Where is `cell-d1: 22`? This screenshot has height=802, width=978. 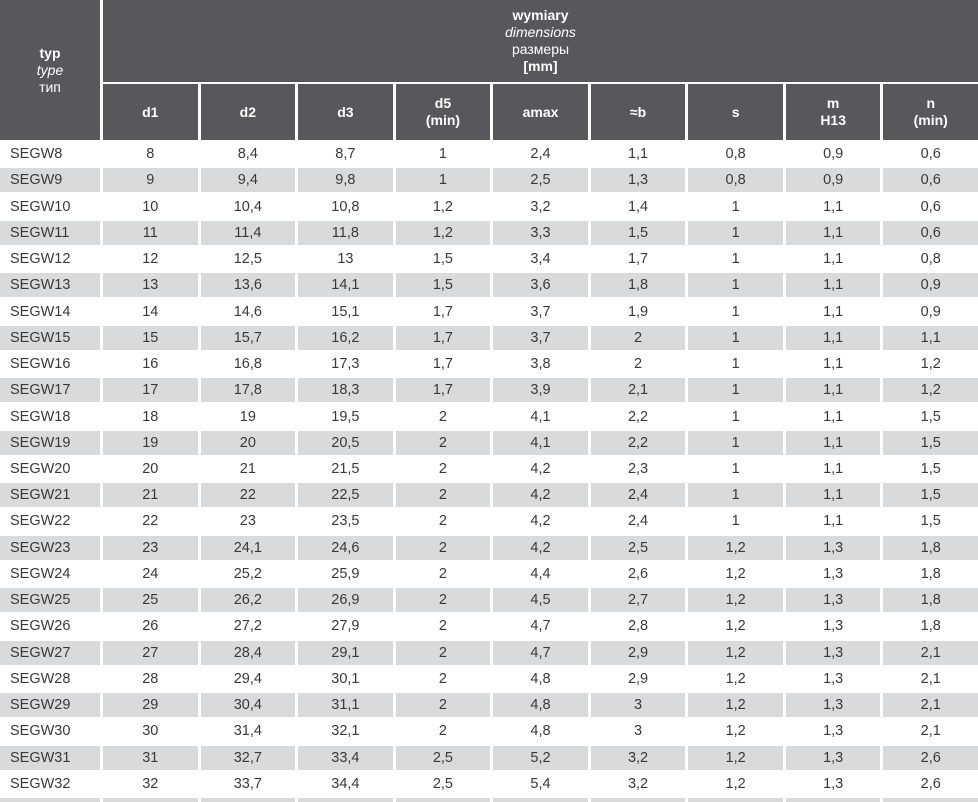
cell-d1: 22 is located at coordinates (150, 521).